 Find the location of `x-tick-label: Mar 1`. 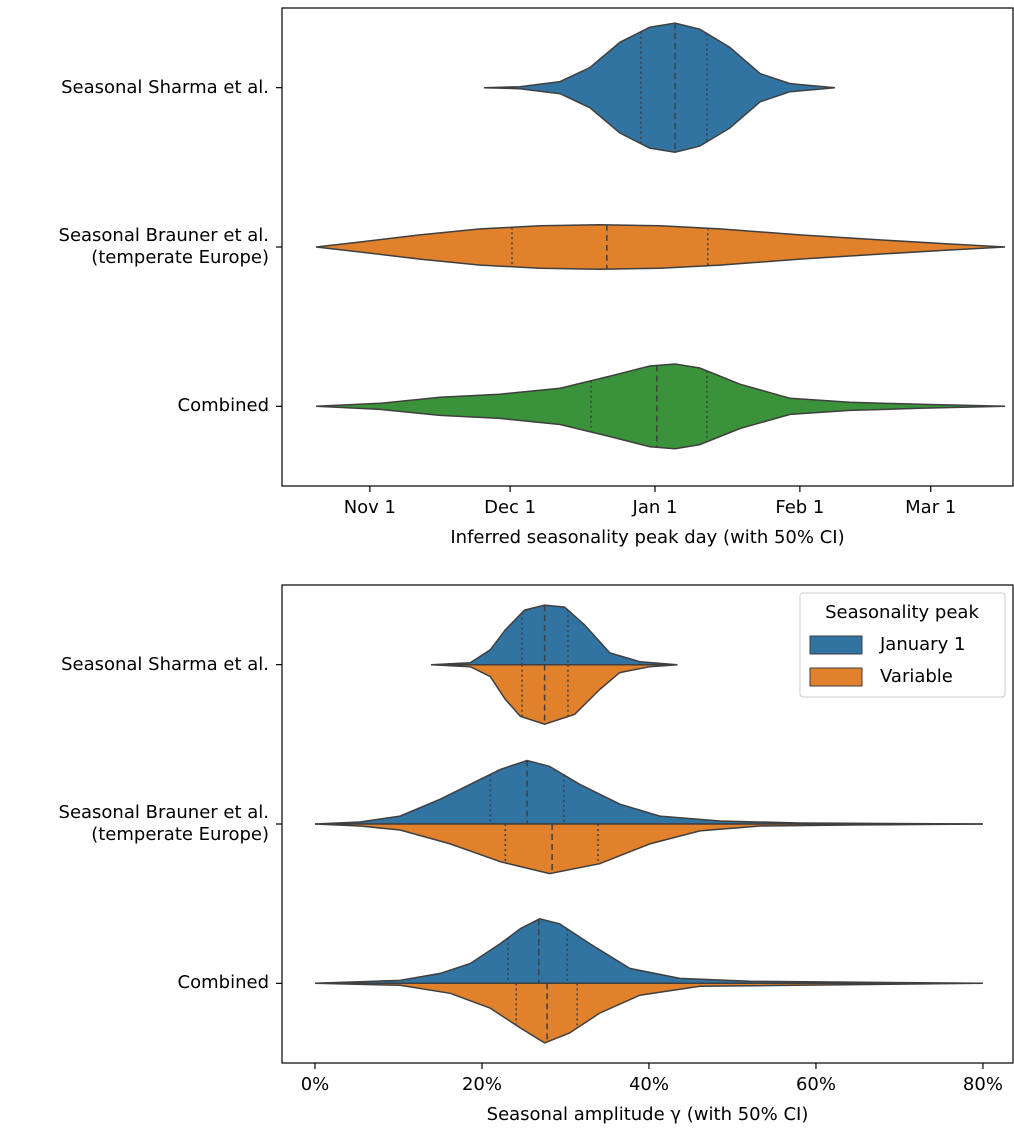

x-tick-label: Mar 1 is located at coordinates (930, 507).